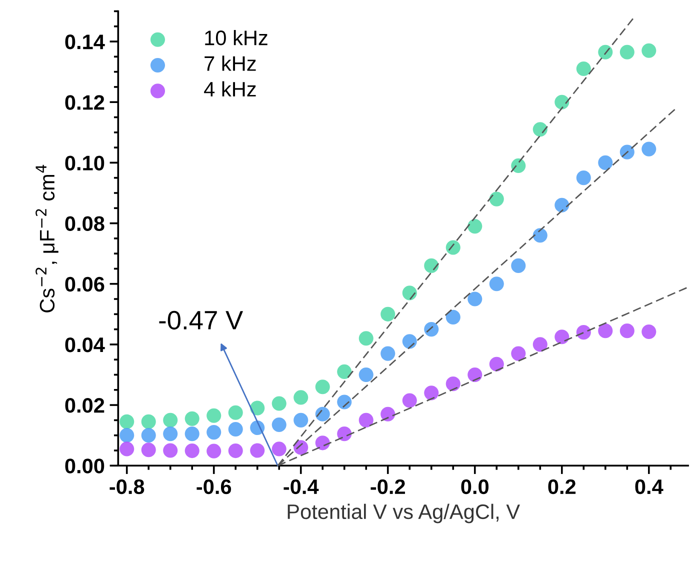  I want to click on y-tick-label: 0.04, so click(85, 344).